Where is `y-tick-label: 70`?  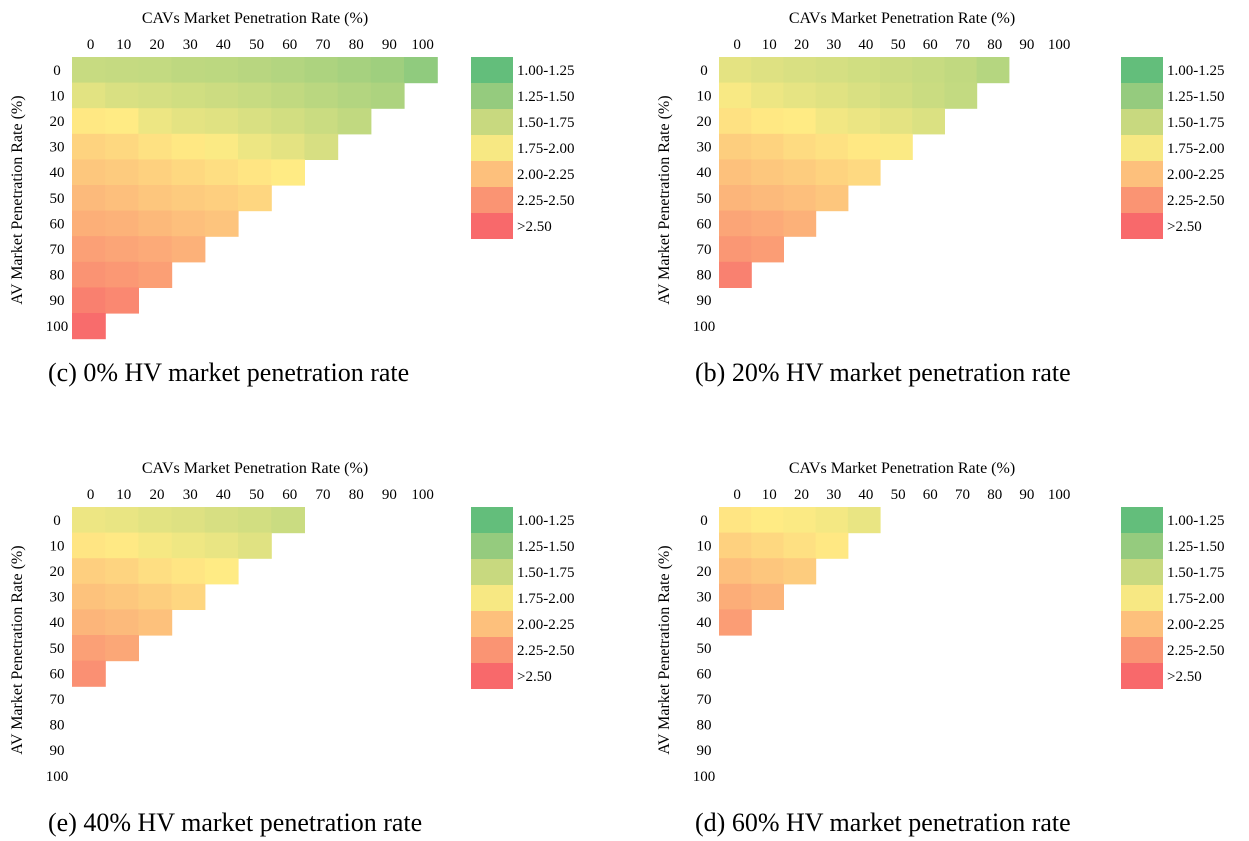
y-tick-label: 70 is located at coordinates (704, 250).